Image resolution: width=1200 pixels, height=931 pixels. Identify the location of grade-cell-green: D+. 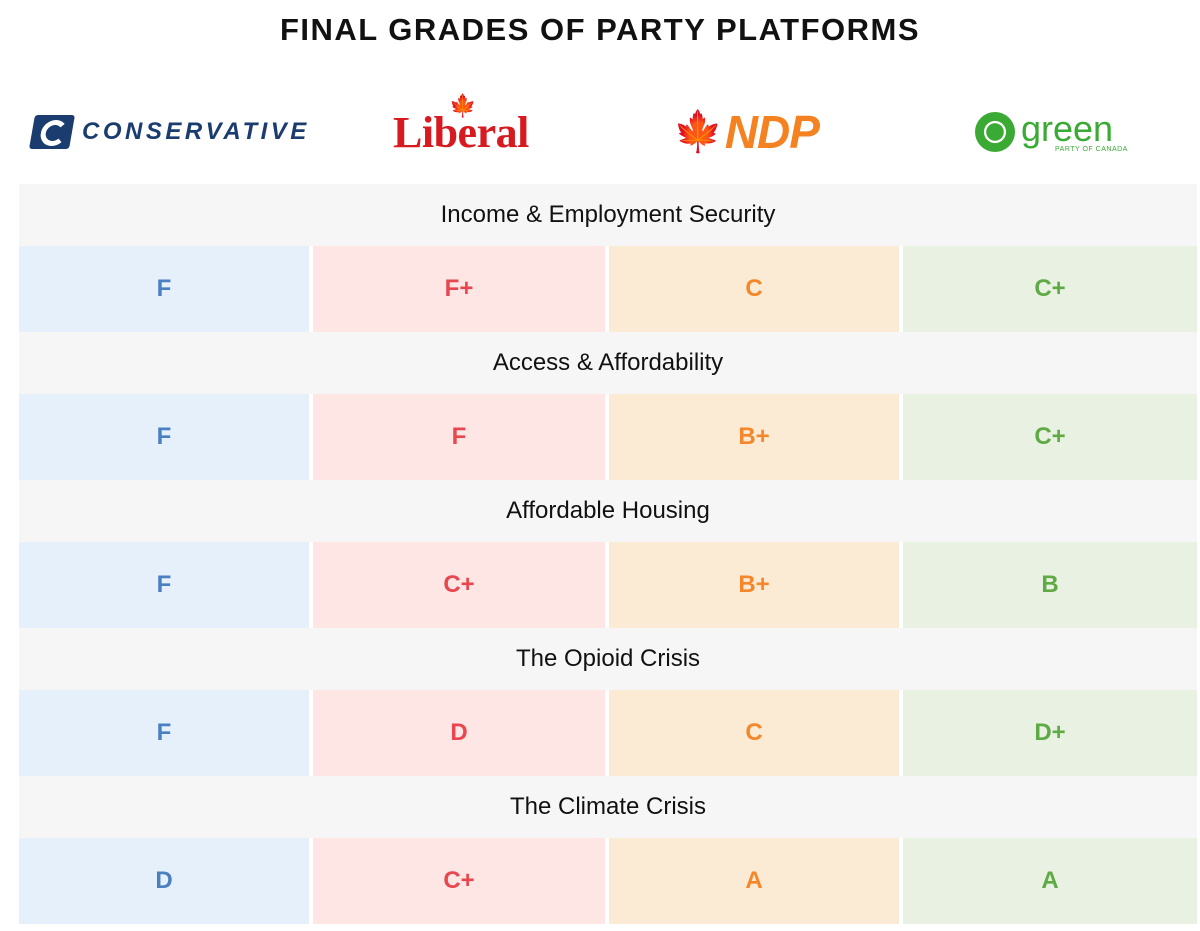
(1050, 733).